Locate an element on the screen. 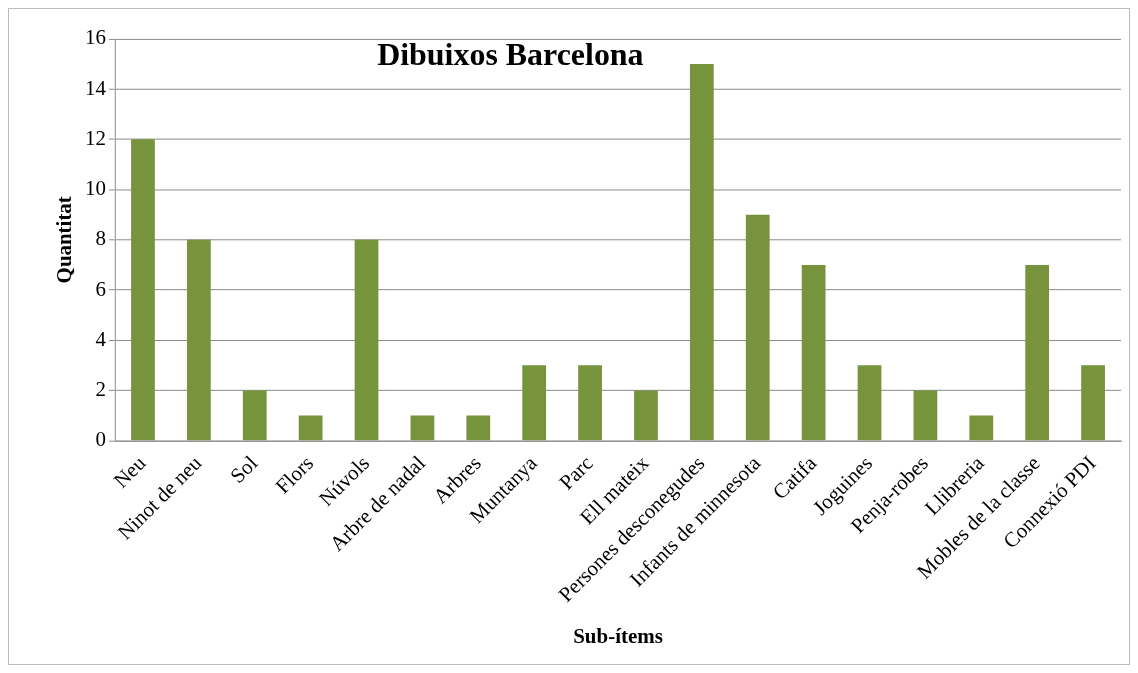 The height and width of the screenshot is (673, 1138). y-tick-label: 16 is located at coordinates (96, 37).